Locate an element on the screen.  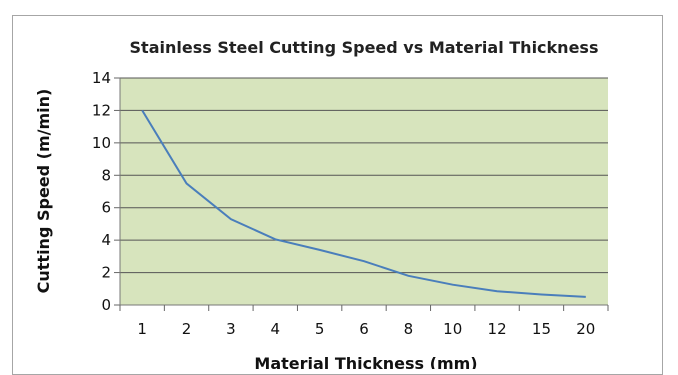
x-tick-label: 3 is located at coordinates (231, 329).